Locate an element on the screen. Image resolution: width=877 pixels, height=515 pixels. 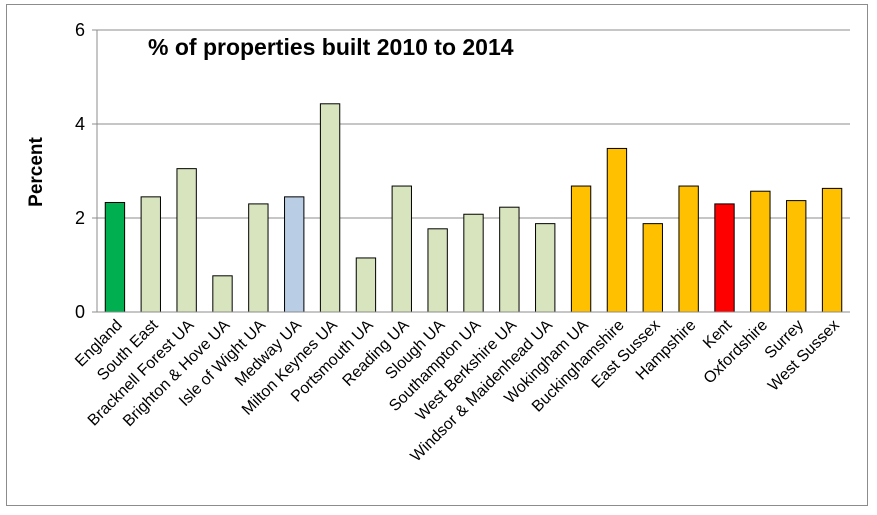
chart-title: % of properties built 2010 to 2014 is located at coordinates (331, 47).